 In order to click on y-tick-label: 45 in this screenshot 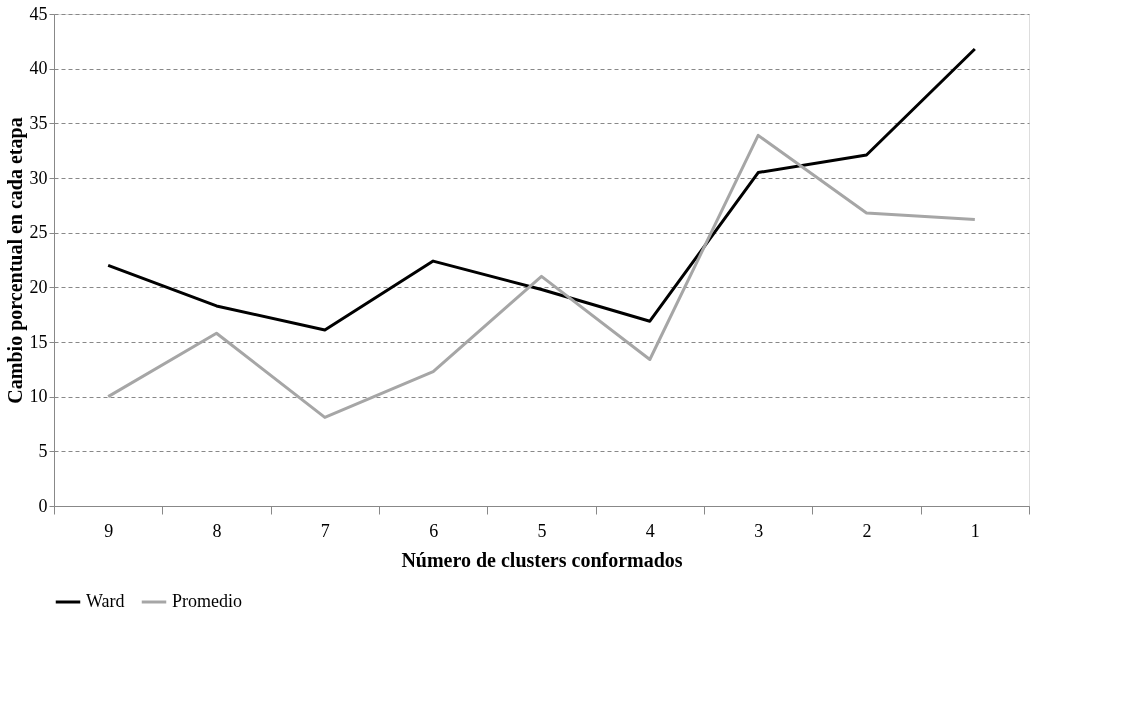, I will do `click(38, 13)`.